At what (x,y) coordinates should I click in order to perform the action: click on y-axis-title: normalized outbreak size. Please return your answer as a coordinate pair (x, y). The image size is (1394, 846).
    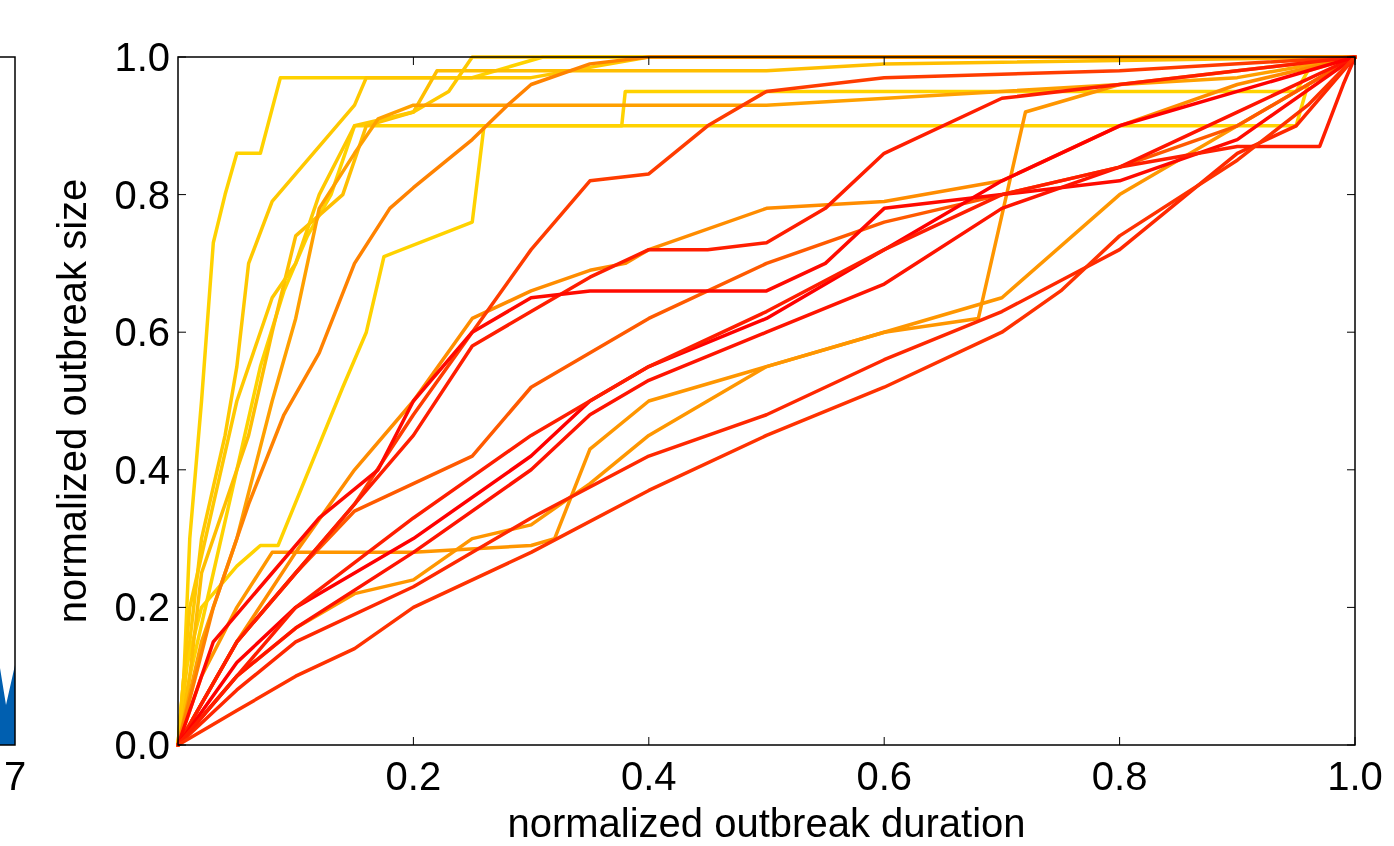
    Looking at the image, I should click on (72, 401).